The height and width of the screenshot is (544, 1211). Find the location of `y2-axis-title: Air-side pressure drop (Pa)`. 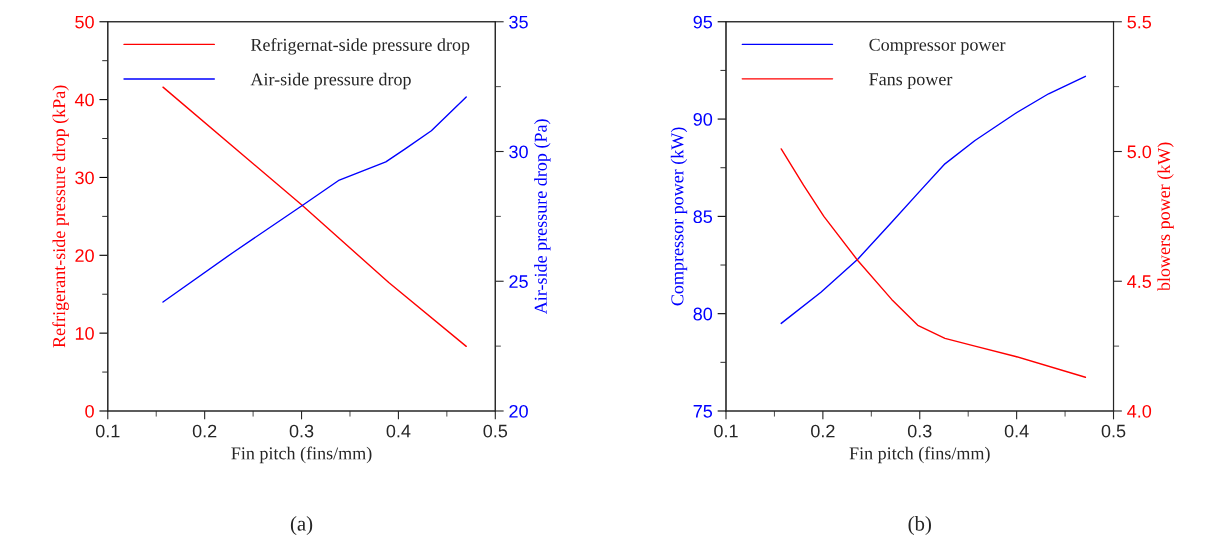

y2-axis-title: Air-side pressure drop (Pa) is located at coordinates (542, 217).